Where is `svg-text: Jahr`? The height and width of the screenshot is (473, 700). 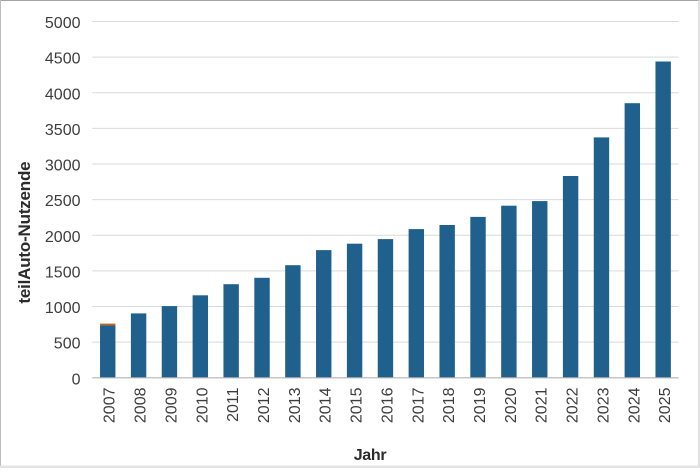 svg-text: Jahr is located at coordinates (370, 455).